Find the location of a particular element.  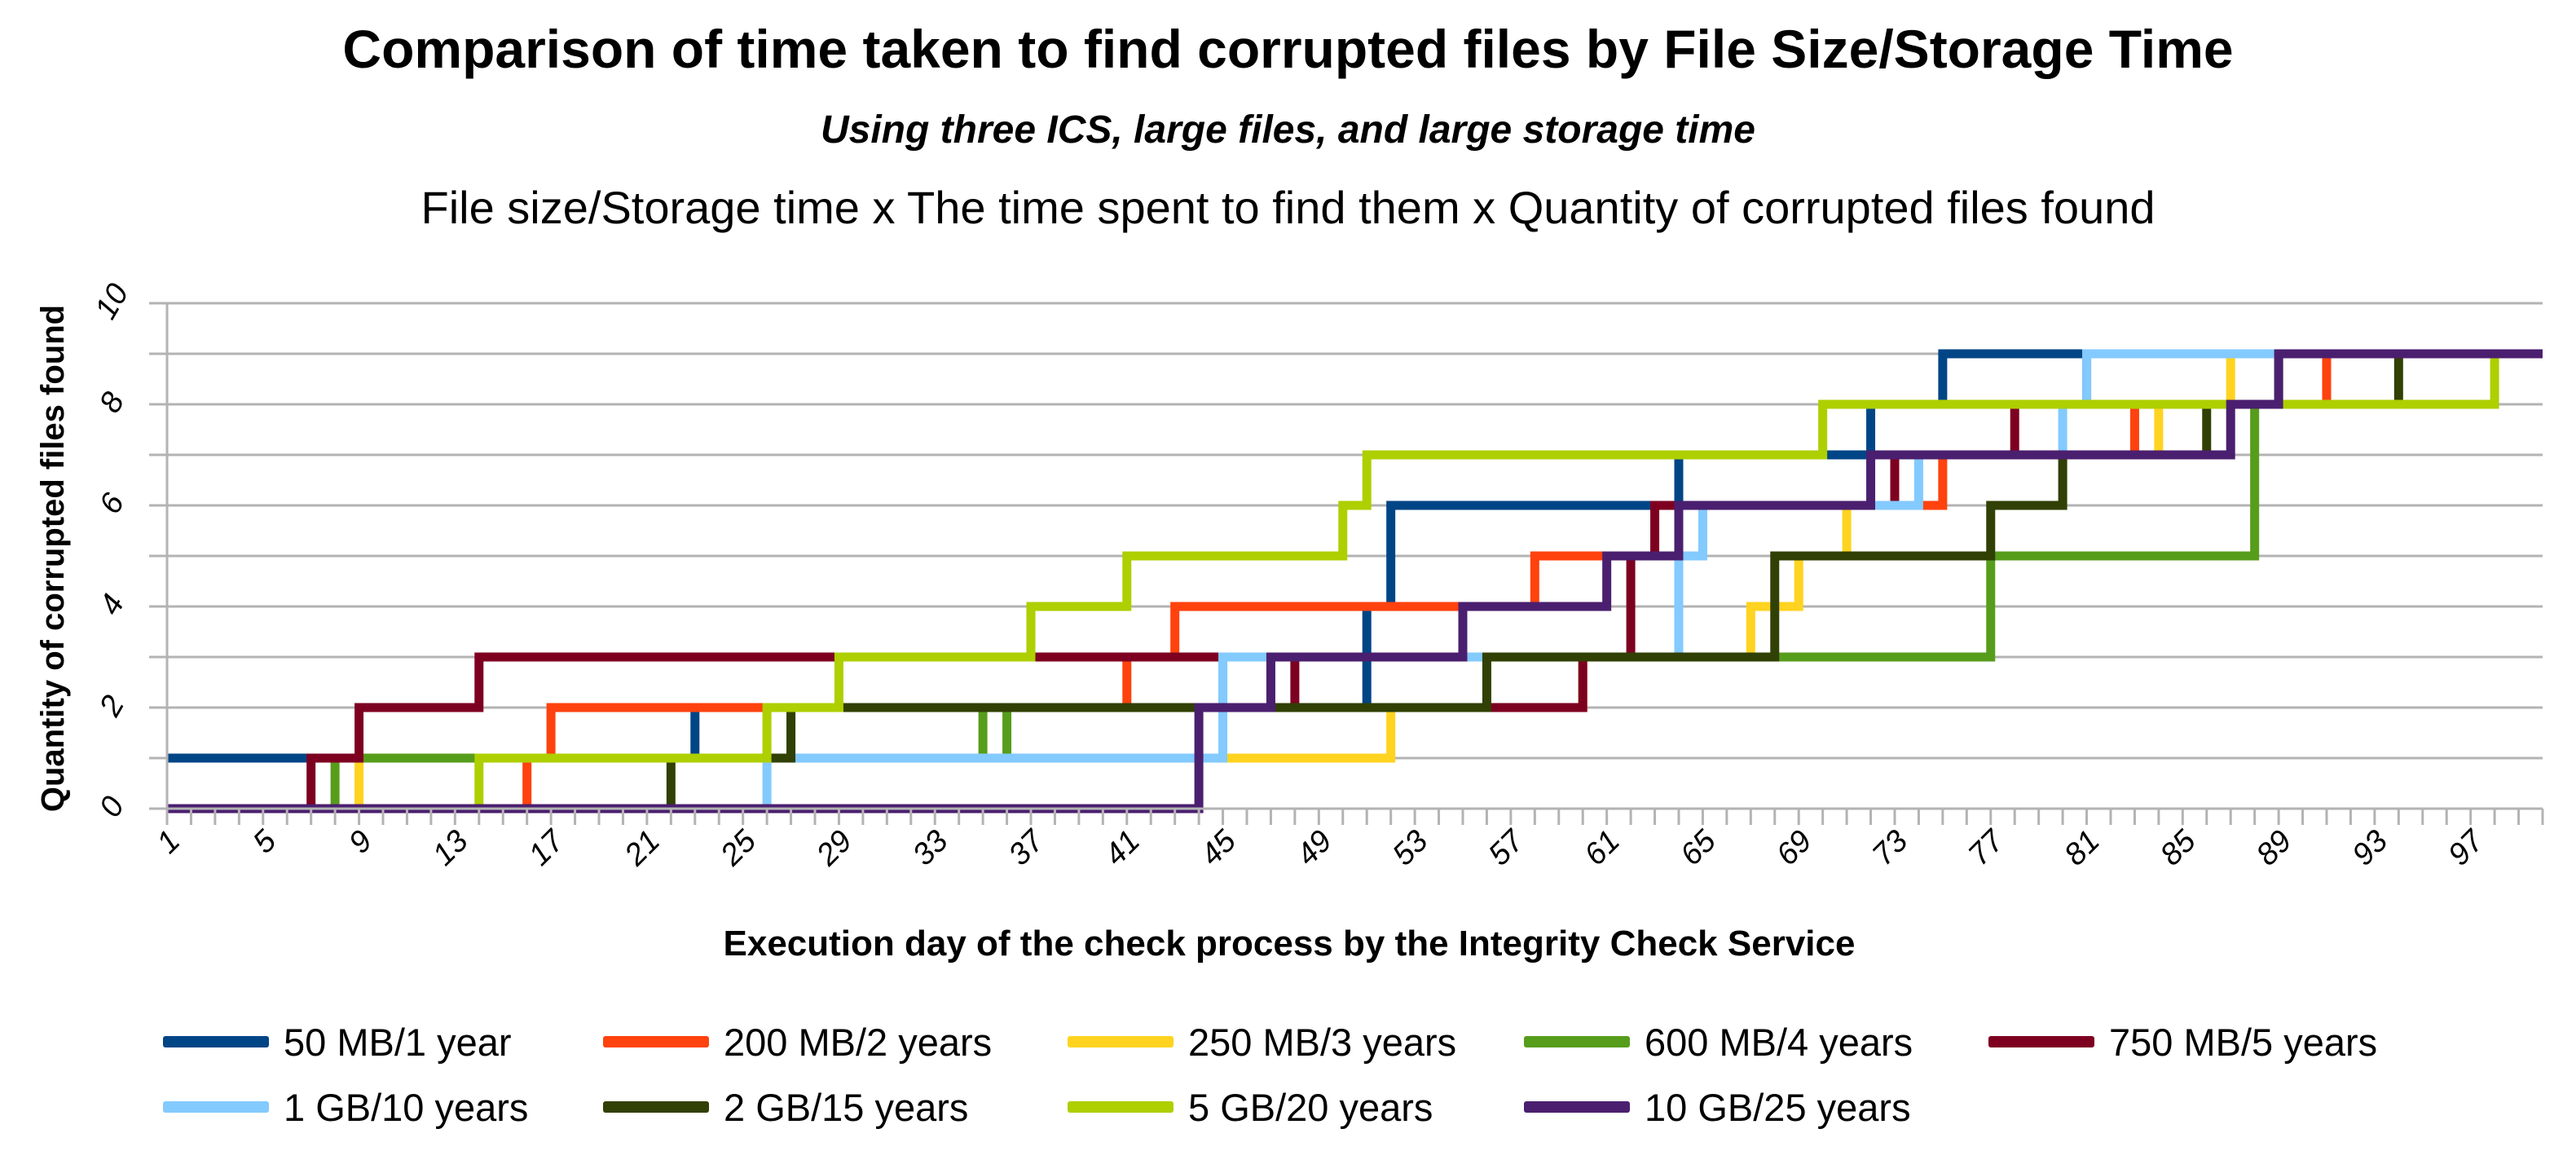

y-axis-label: Quantity of corrupted files found is located at coordinates (53, 558).